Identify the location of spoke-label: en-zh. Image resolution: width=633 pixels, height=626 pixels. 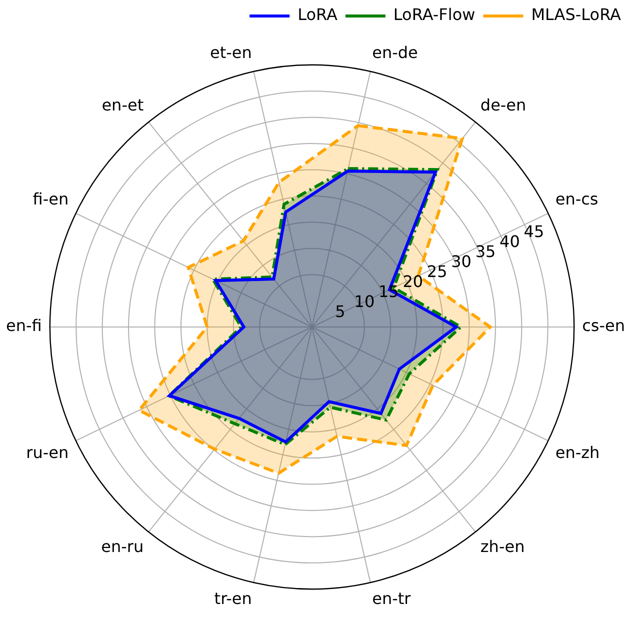
(577, 452).